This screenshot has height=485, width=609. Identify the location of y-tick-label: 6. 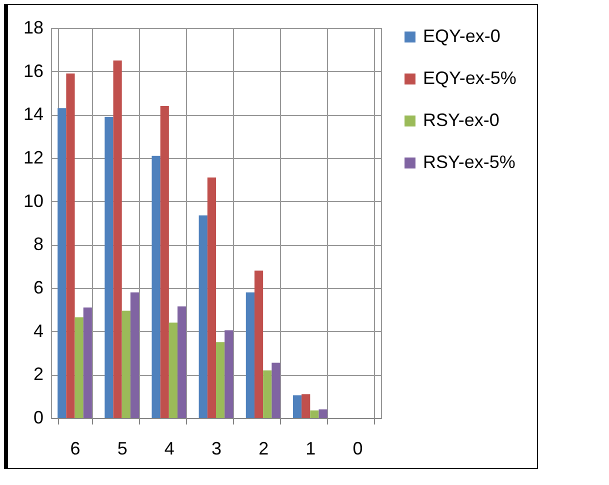
(38, 288).